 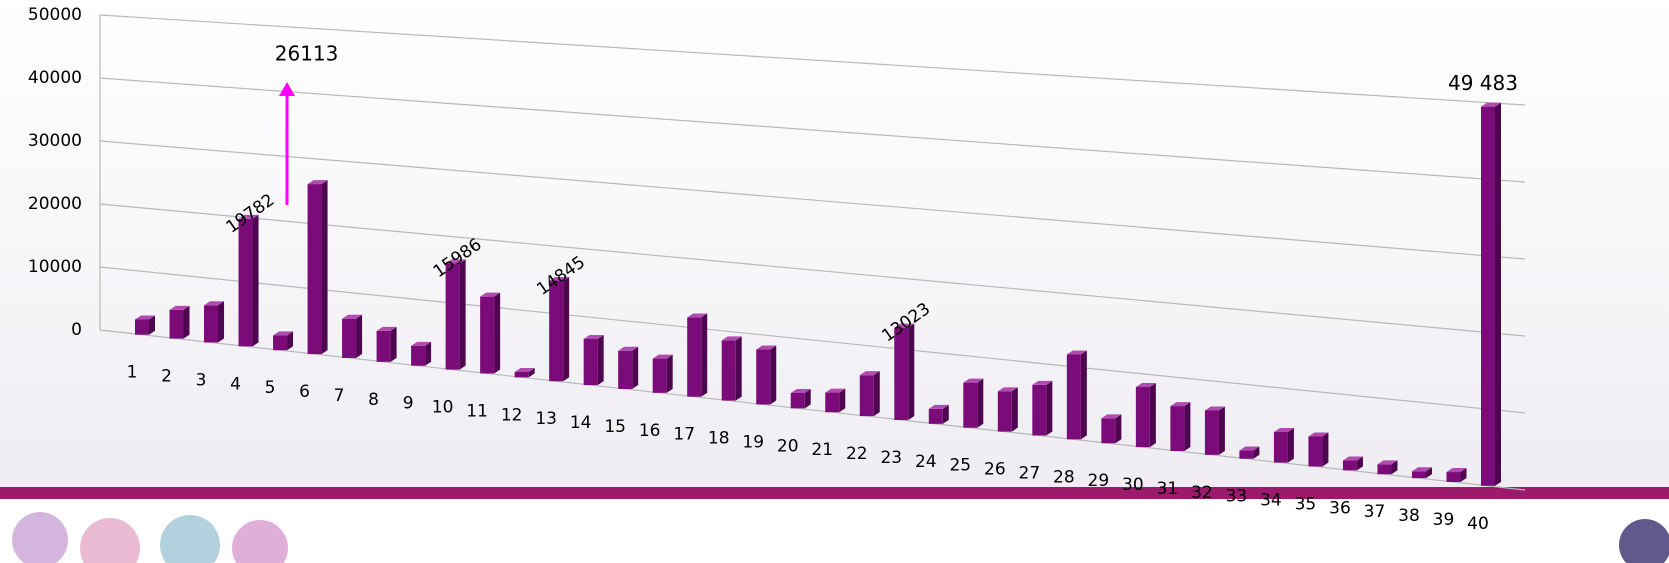 I want to click on y-tick-label: 50000, so click(x=55, y=15).